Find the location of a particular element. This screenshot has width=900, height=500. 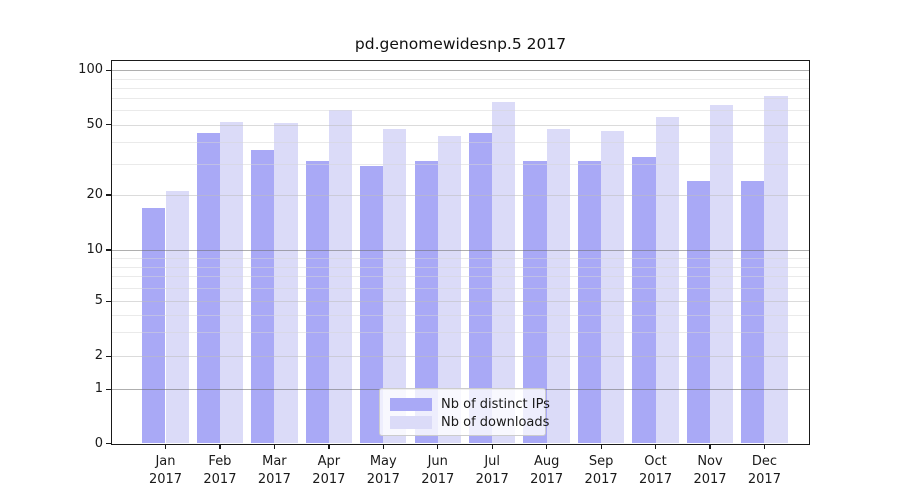

x-tick-label-jul: Jul 2017 is located at coordinates (492, 470).